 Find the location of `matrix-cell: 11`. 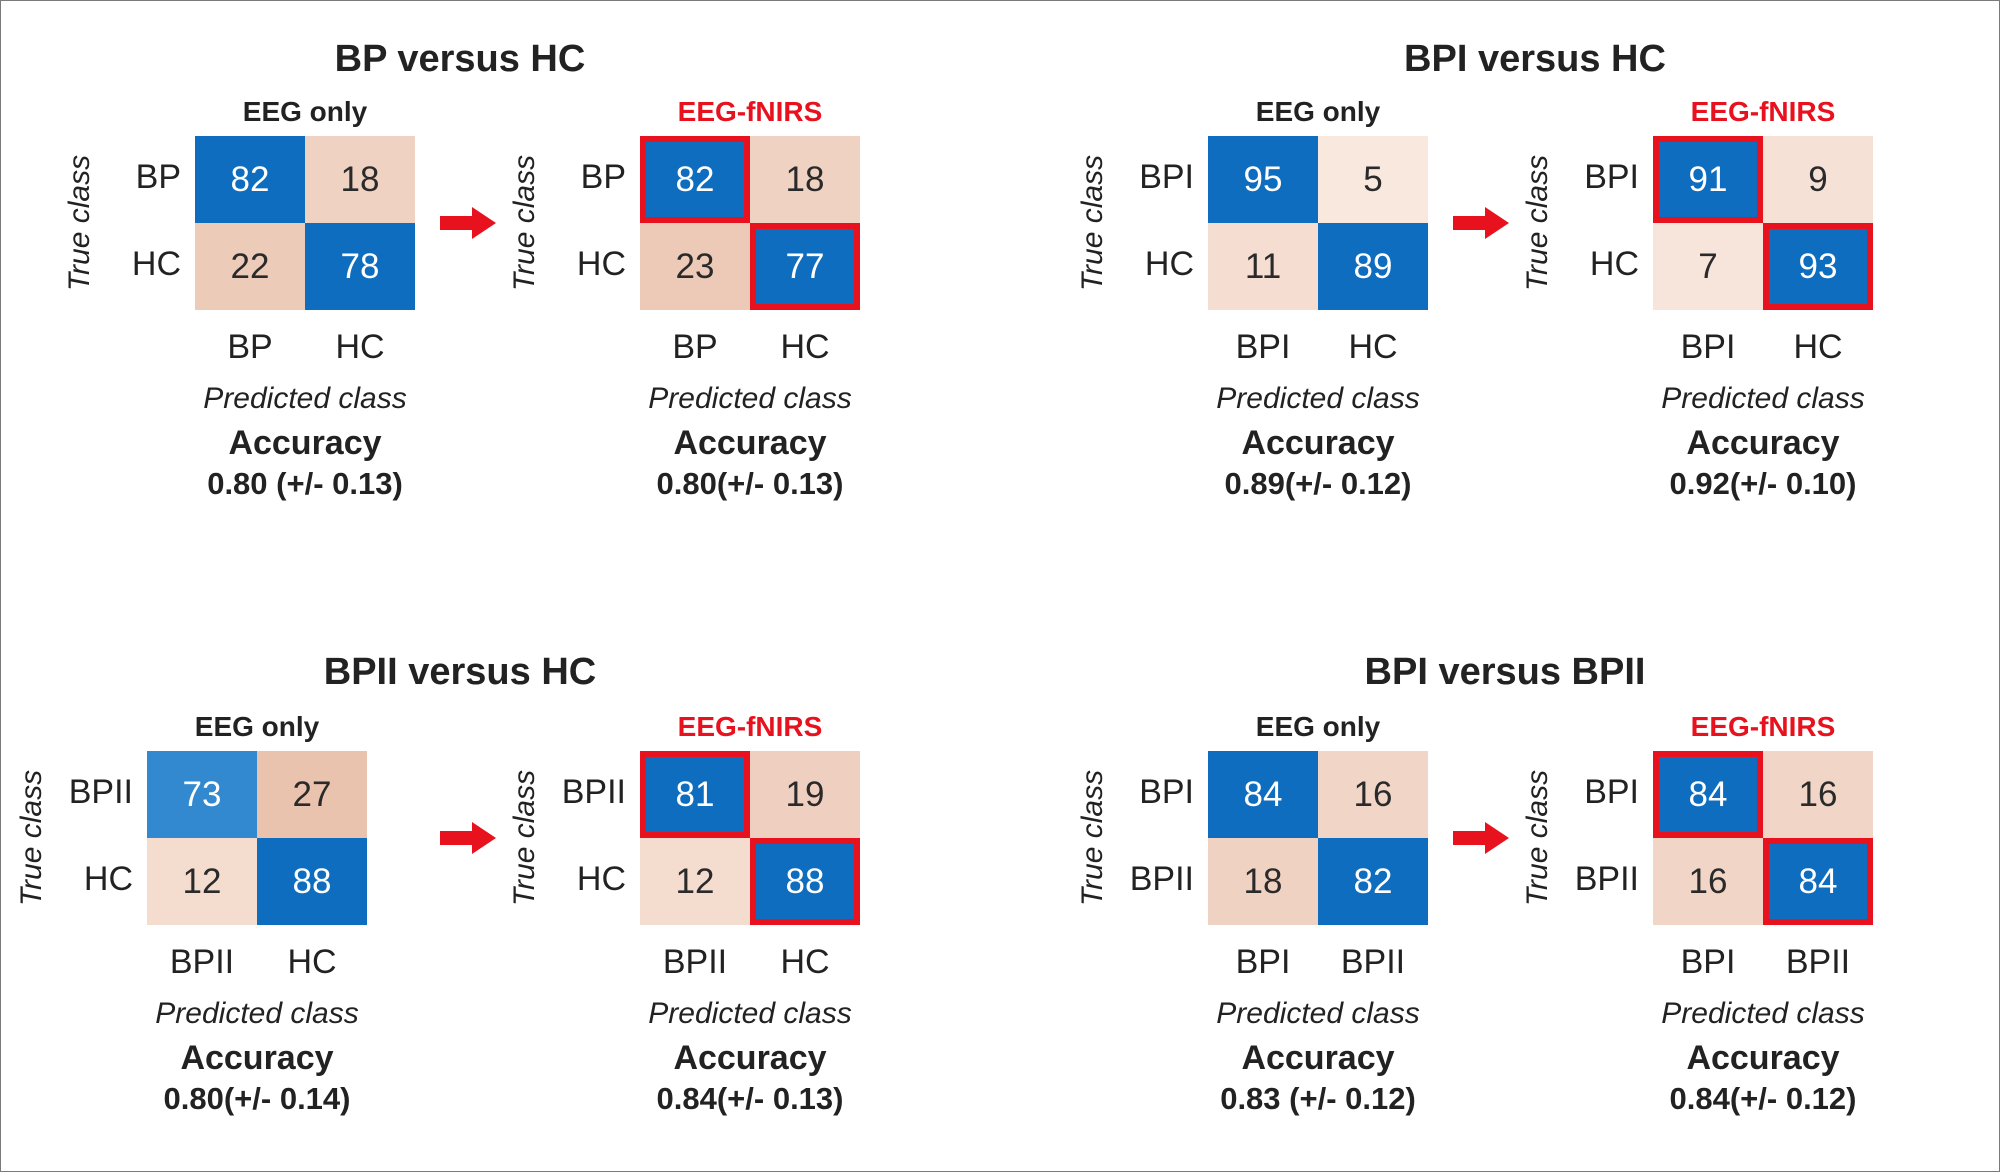

matrix-cell: 11 is located at coordinates (1263, 266).